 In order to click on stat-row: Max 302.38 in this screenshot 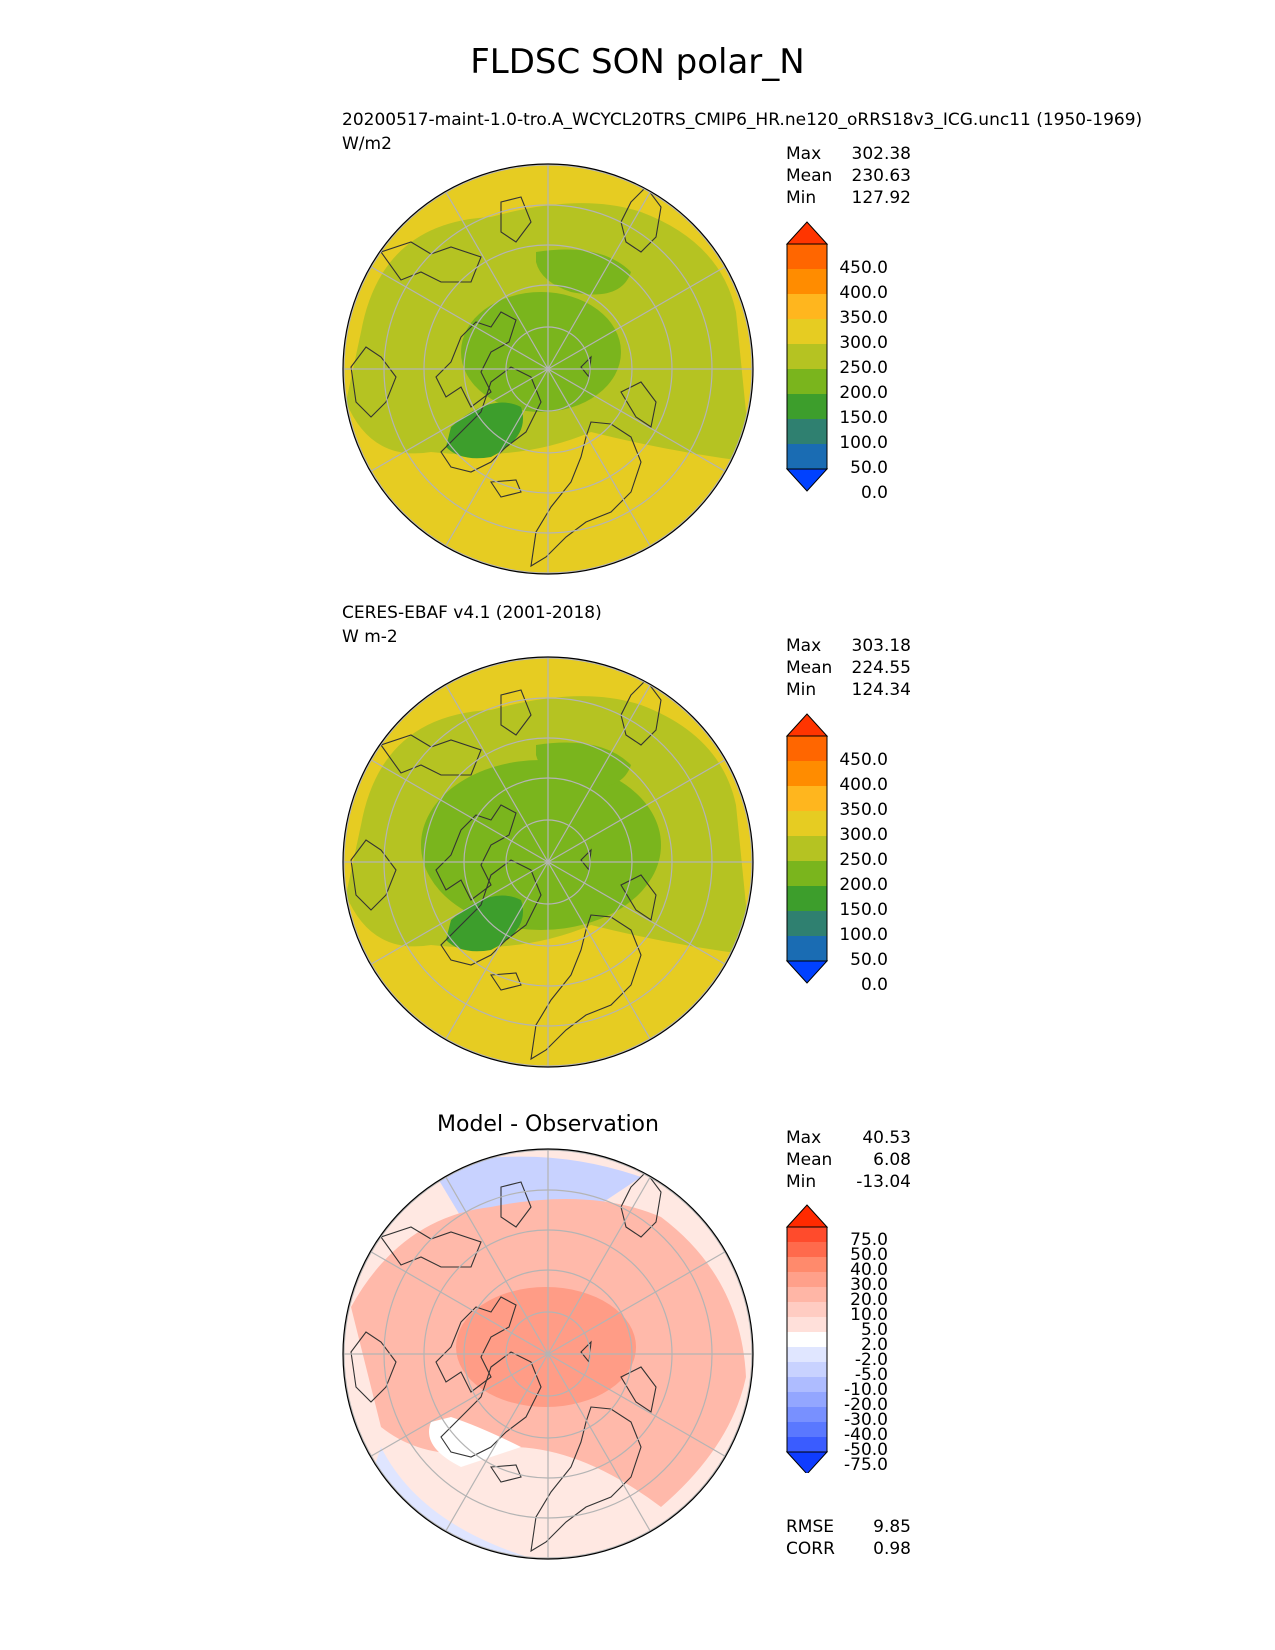, I will do `click(848, 154)`.